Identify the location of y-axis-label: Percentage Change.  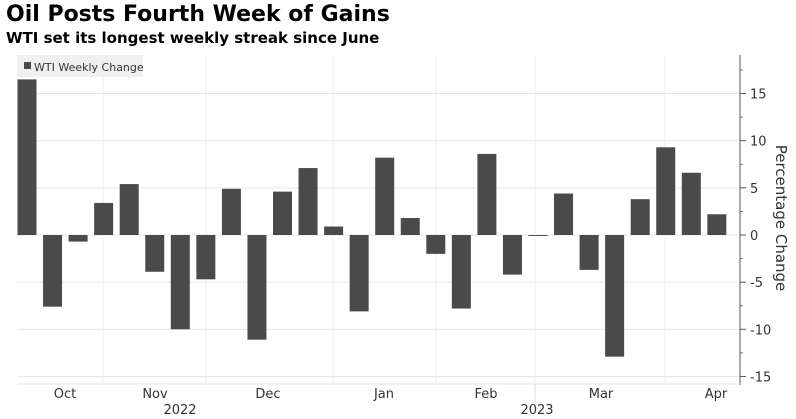
(781, 218).